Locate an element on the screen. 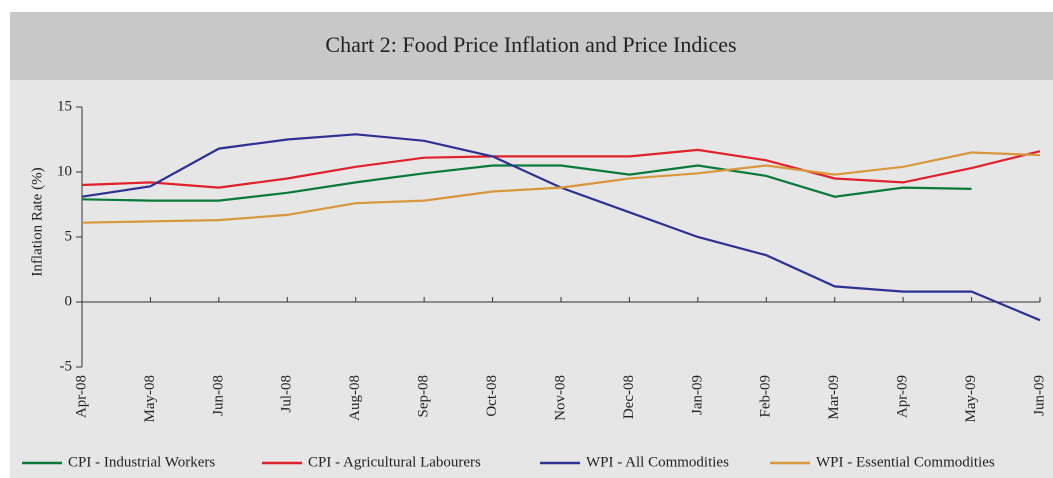 Image resolution: width=1053 pixels, height=478 pixels. title-band is located at coordinates (531, 46).